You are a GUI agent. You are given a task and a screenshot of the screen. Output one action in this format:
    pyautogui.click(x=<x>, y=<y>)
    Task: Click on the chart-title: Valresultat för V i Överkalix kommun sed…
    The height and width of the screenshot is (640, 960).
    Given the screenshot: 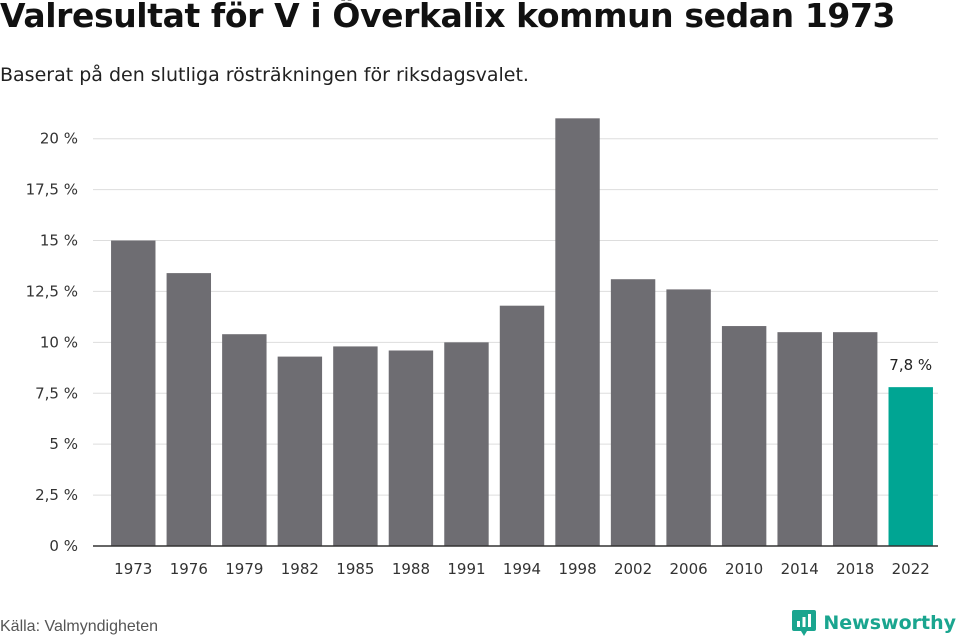 What is the action you would take?
    pyautogui.click(x=448, y=17)
    